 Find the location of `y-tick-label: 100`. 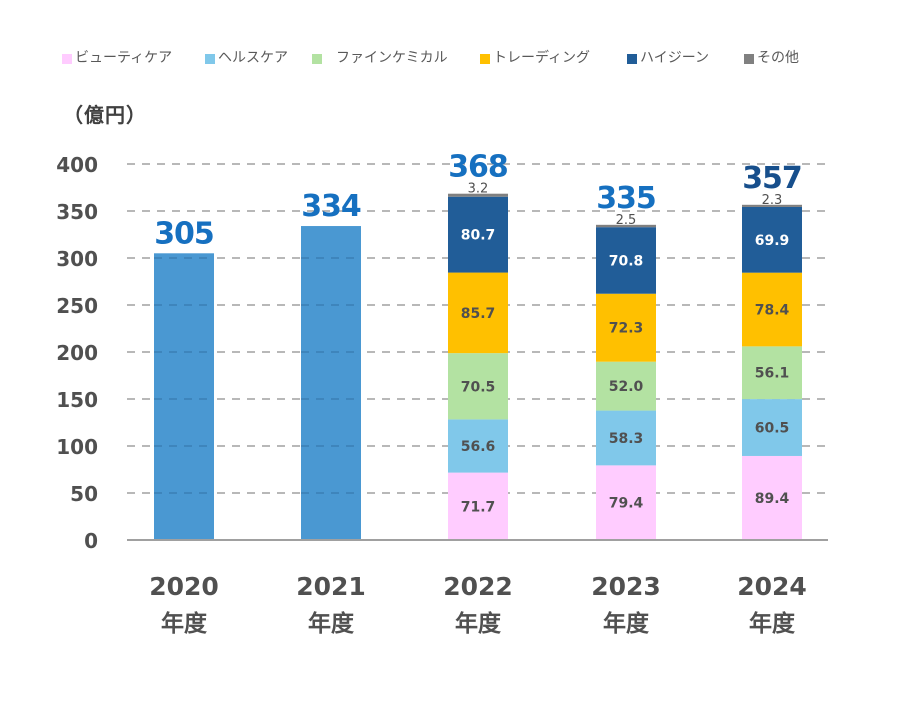

y-tick-label: 100 is located at coordinates (77, 447).